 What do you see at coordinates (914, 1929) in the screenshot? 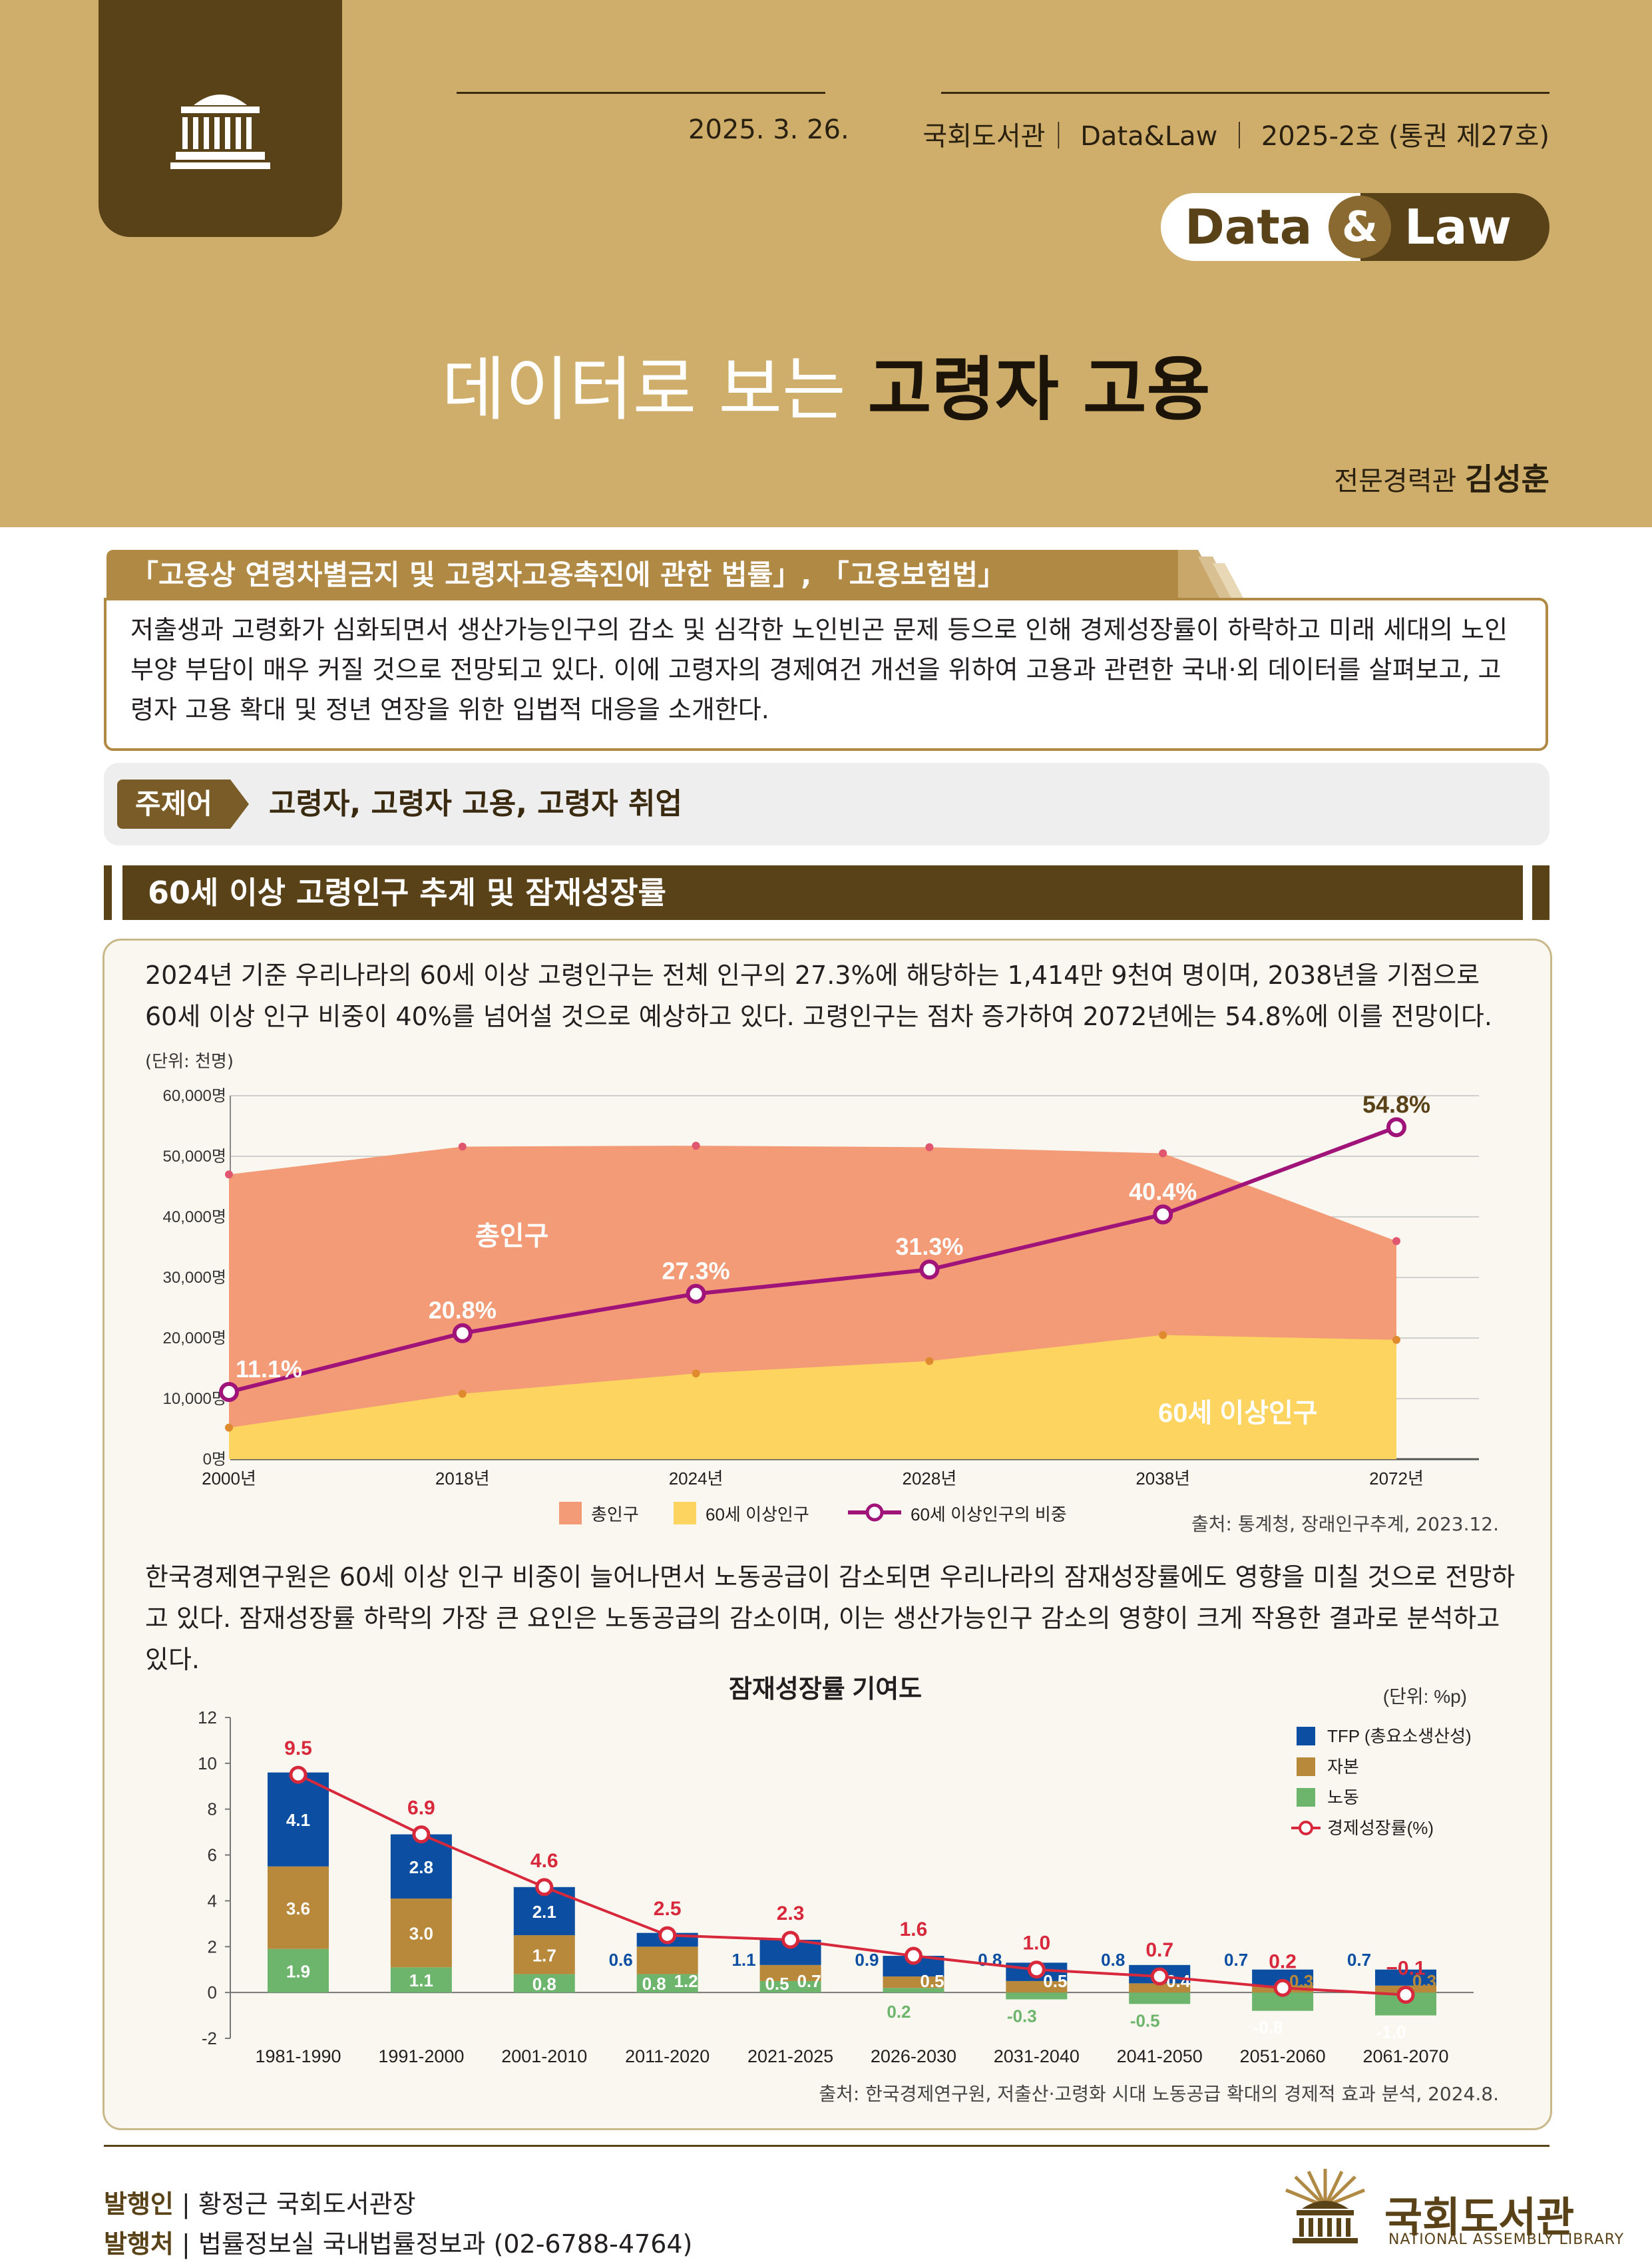
I see `growth-rate-label: 1.6` at bounding box center [914, 1929].